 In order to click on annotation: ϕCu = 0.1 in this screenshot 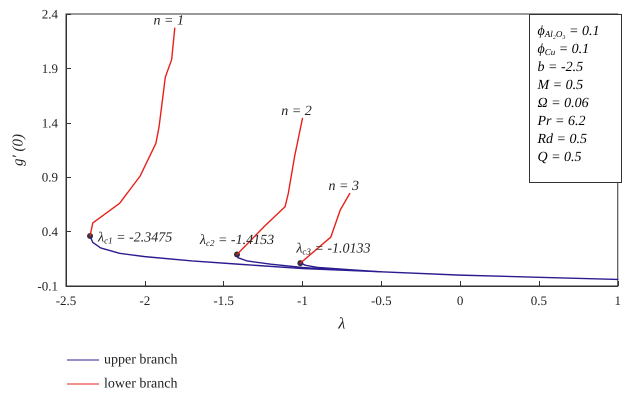, I will do `click(564, 49)`.